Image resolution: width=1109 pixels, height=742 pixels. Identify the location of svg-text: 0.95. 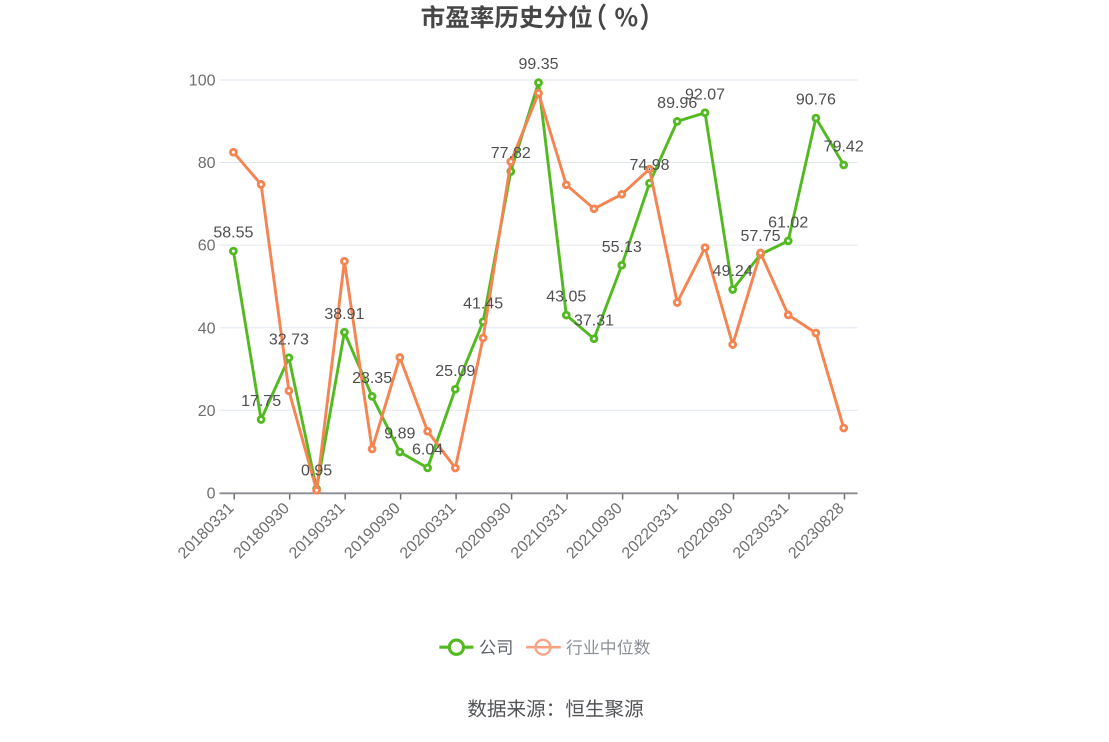
(316, 471).